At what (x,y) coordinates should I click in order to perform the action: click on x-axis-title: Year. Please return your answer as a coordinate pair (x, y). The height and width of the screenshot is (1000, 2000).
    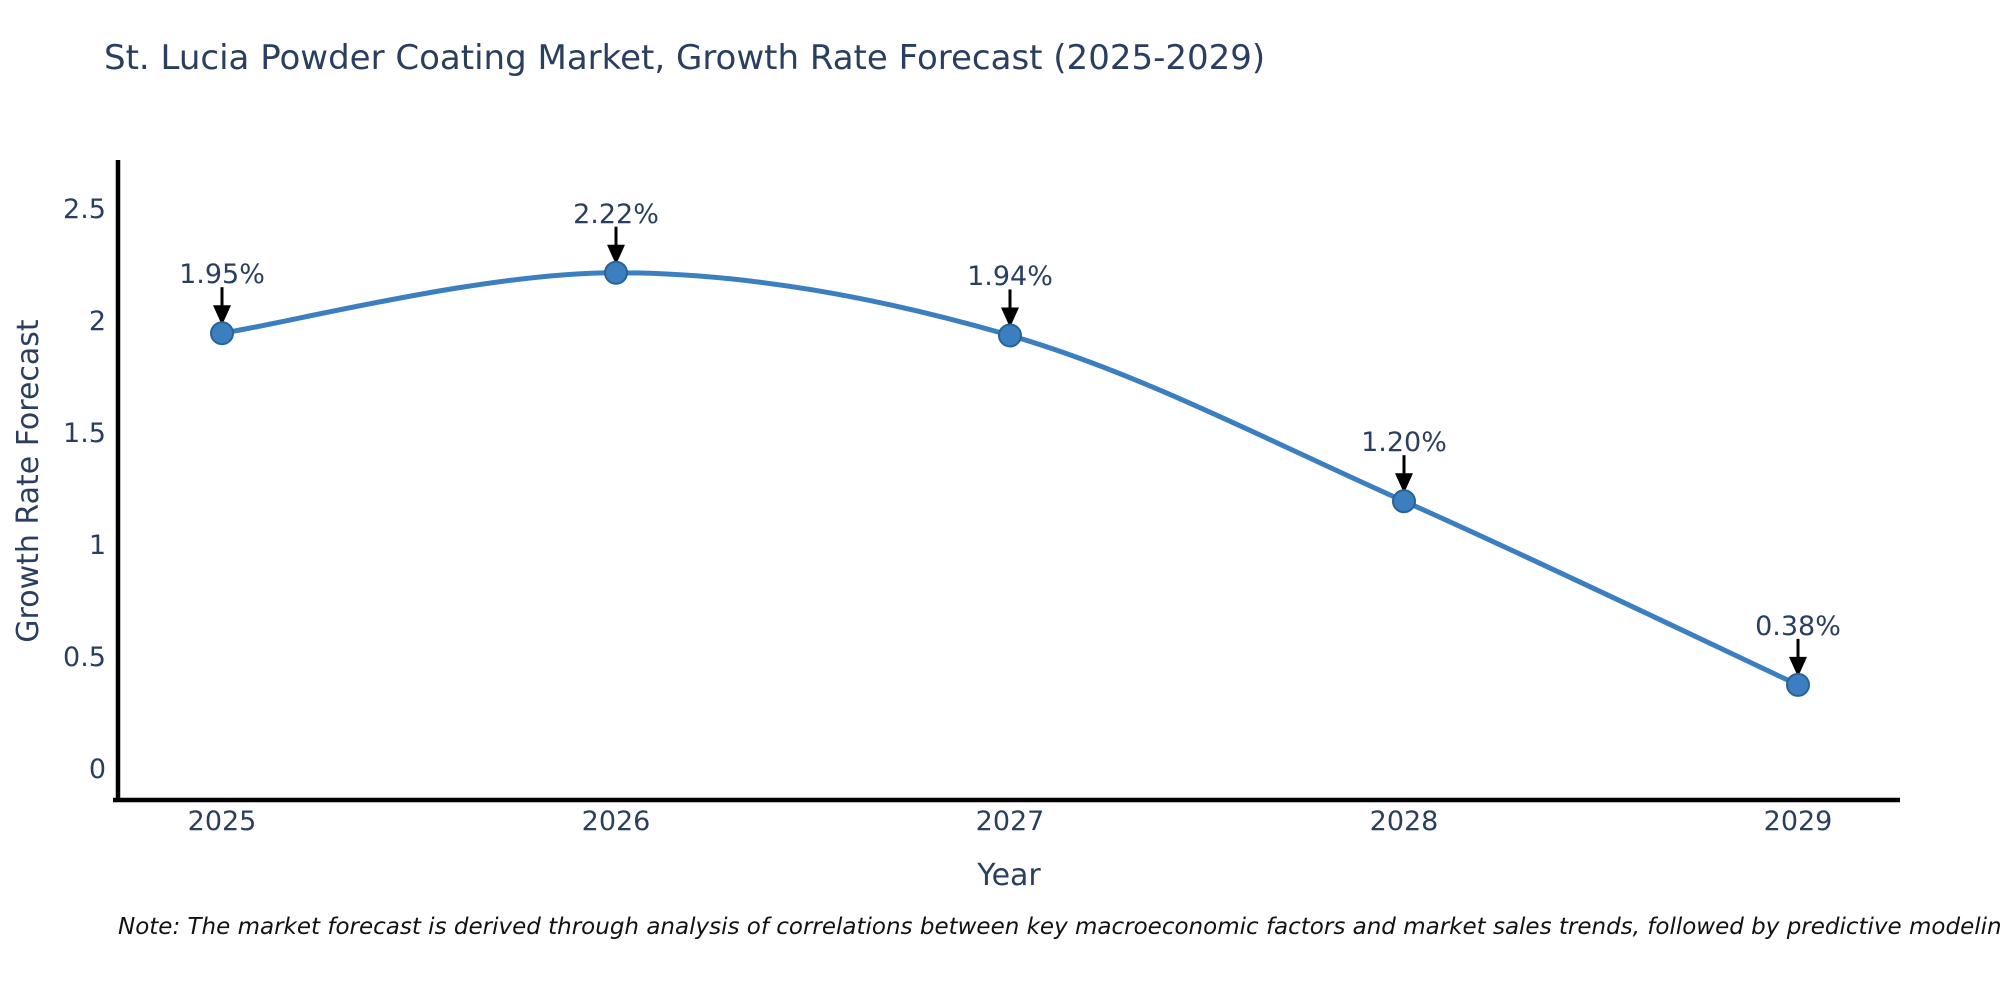
    Looking at the image, I should click on (1009, 875).